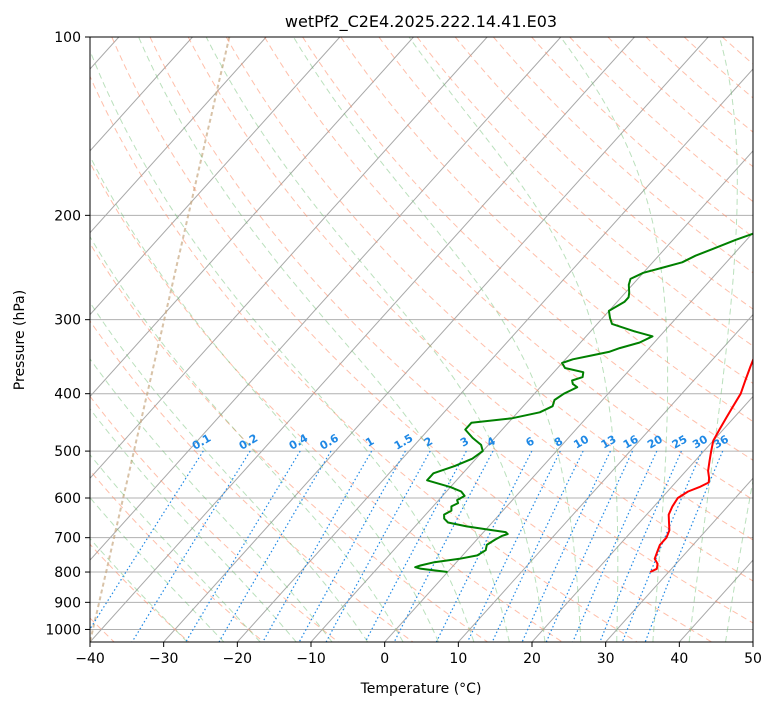  What do you see at coordinates (238, 659) in the screenshot?
I see `x-tick-label: −20` at bounding box center [238, 659].